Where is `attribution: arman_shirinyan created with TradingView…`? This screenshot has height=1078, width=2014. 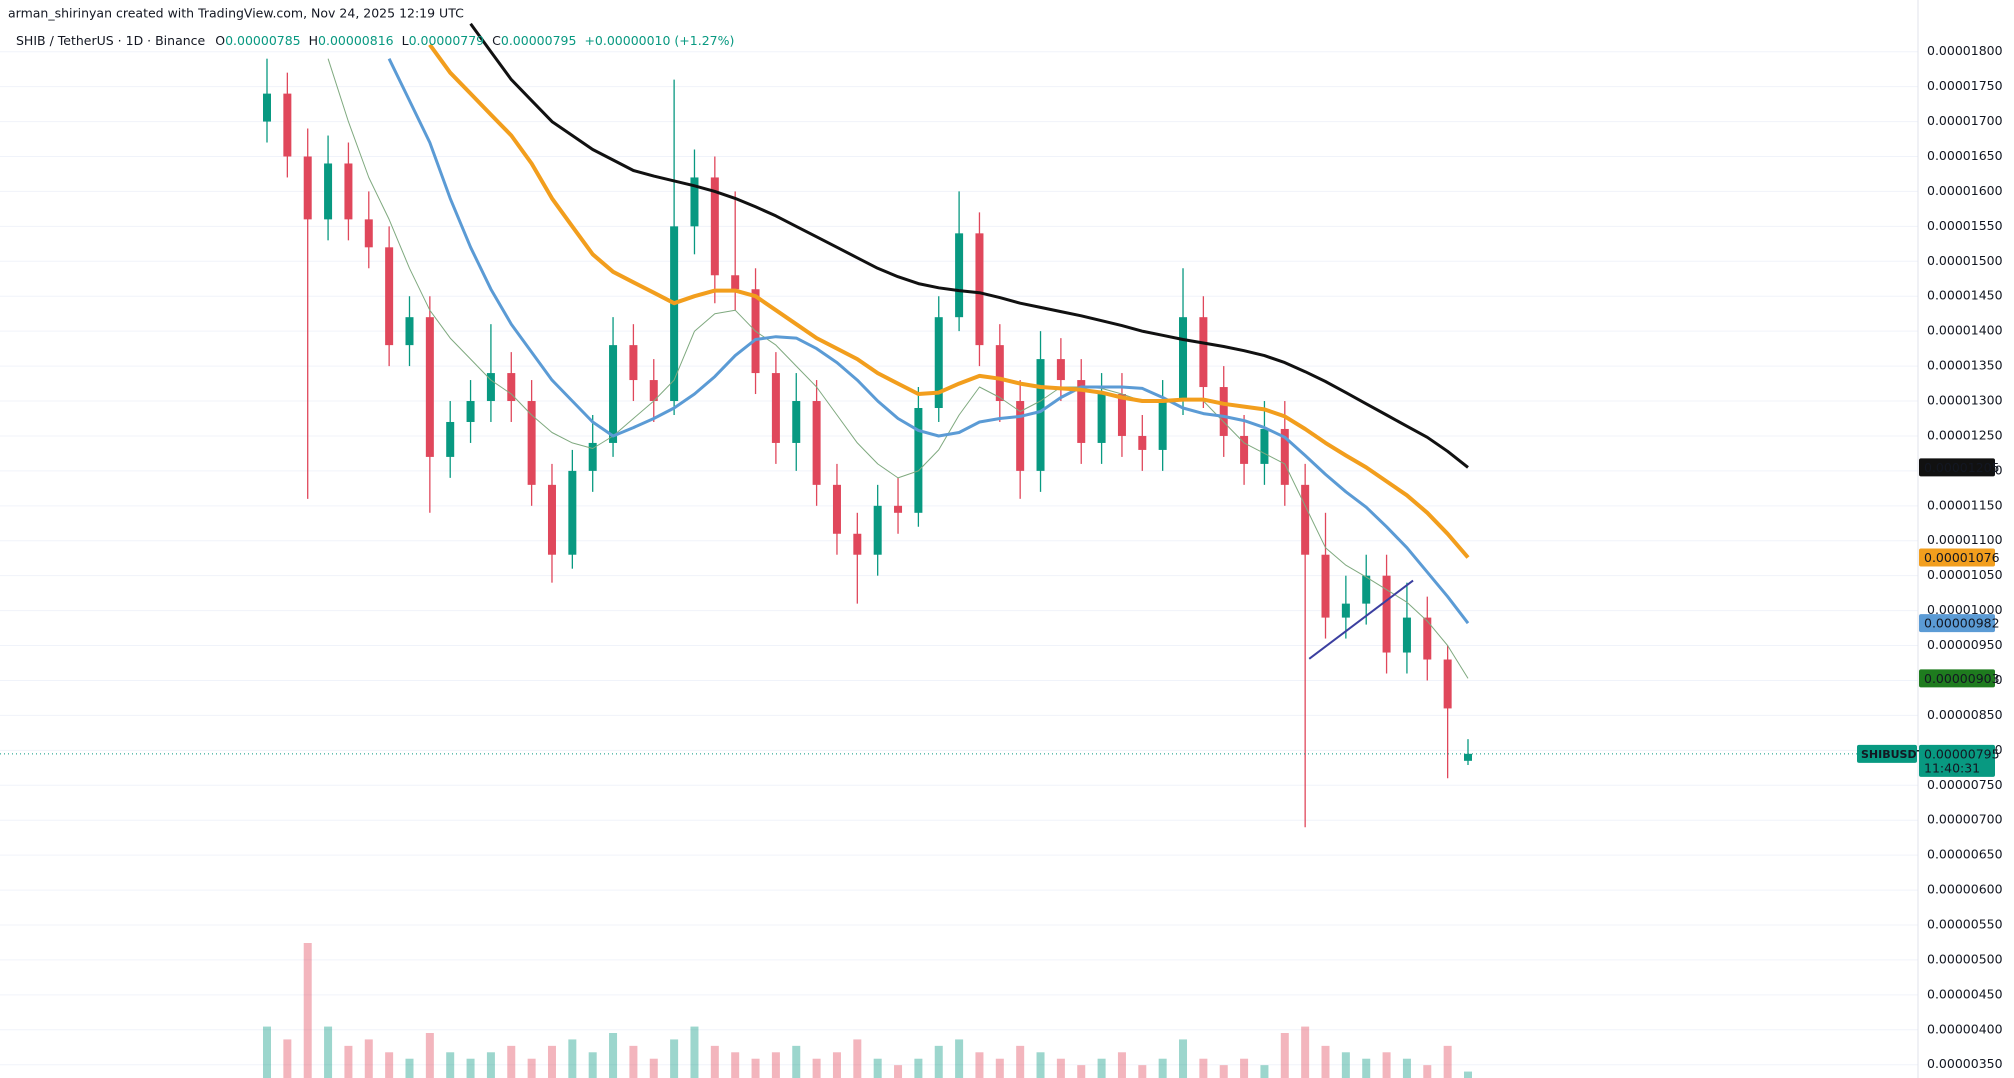
attribution: arman_shirinyan created with TradingView… is located at coordinates (236, 13).